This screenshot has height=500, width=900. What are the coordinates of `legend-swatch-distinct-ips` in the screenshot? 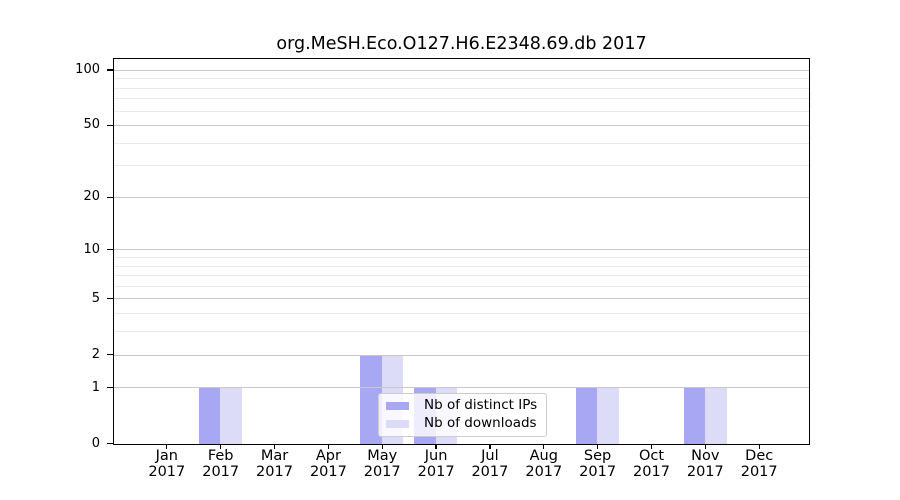 It's located at (397, 405).